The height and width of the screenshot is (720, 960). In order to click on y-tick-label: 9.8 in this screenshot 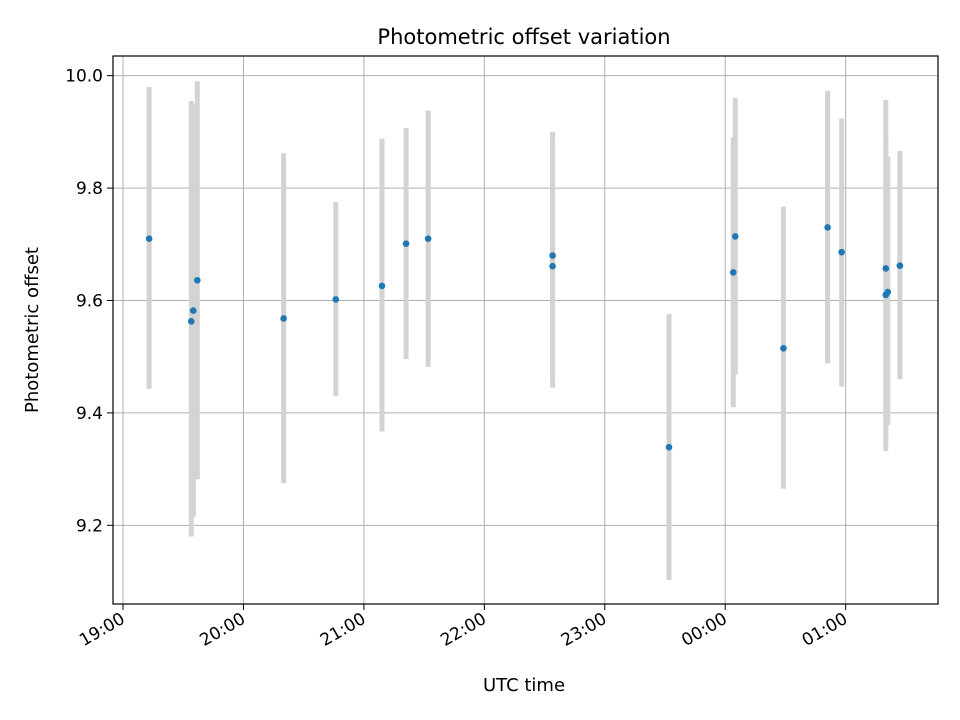, I will do `click(89, 189)`.